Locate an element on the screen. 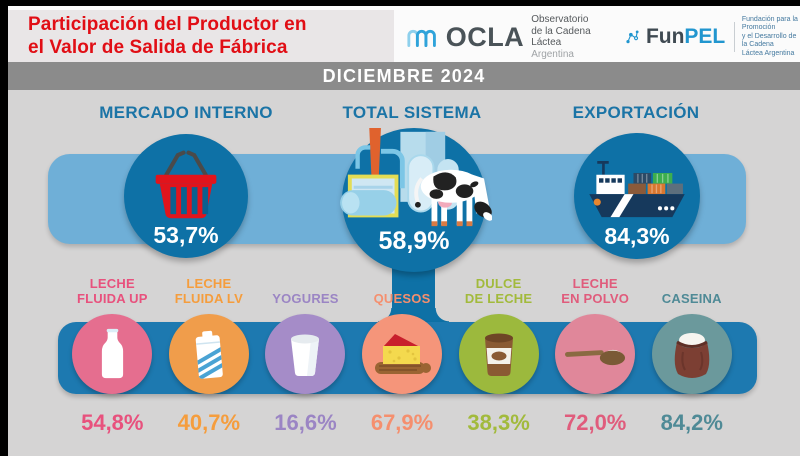  product-label: CASEINA is located at coordinates (691, 298).